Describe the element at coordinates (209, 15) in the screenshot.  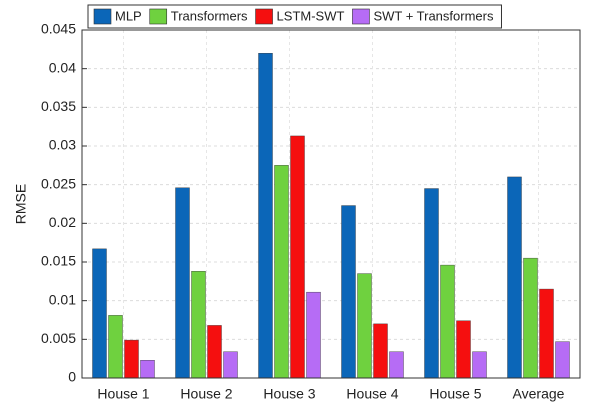
I see `legend-label: Transformers` at that location.